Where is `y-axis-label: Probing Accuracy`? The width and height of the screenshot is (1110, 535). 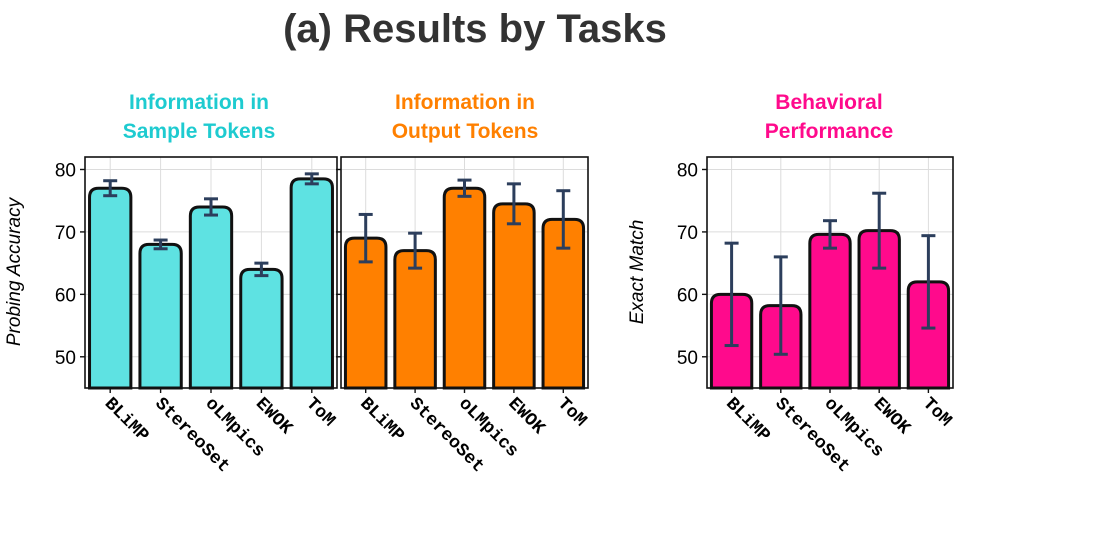
y-axis-label: Probing Accuracy is located at coordinates (14, 271).